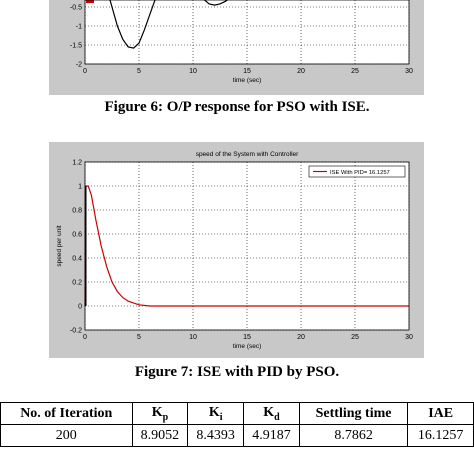 The image size is (474, 452). Describe the element at coordinates (80, 307) in the screenshot. I see `y-tick-label: 0` at that location.